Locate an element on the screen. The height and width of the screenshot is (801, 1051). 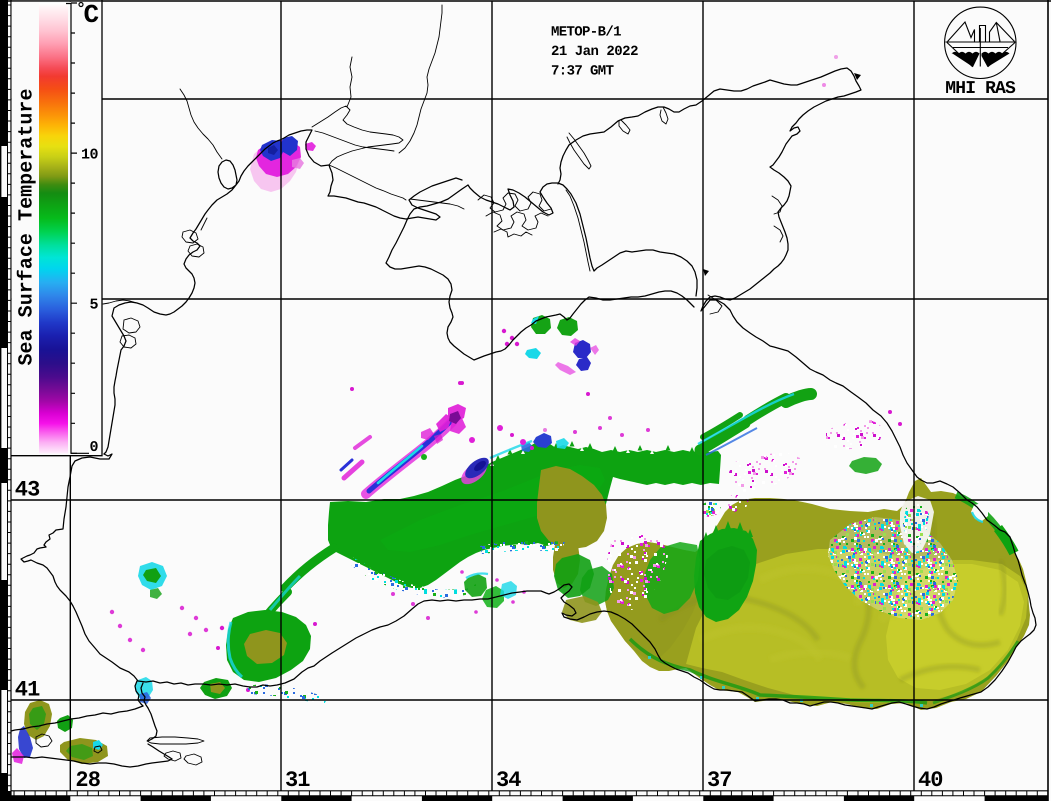
svg-text: 10 is located at coordinates (90, 155).